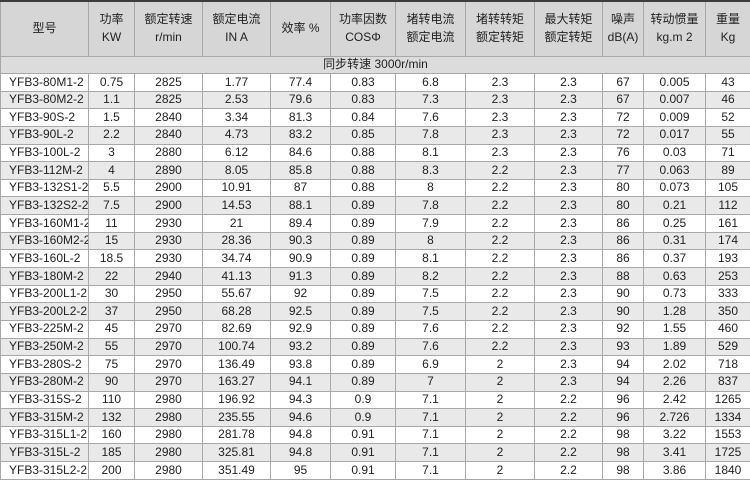 The image size is (750, 480). Describe the element at coordinates (623, 294) in the screenshot. I see `value-cell: 90` at that location.